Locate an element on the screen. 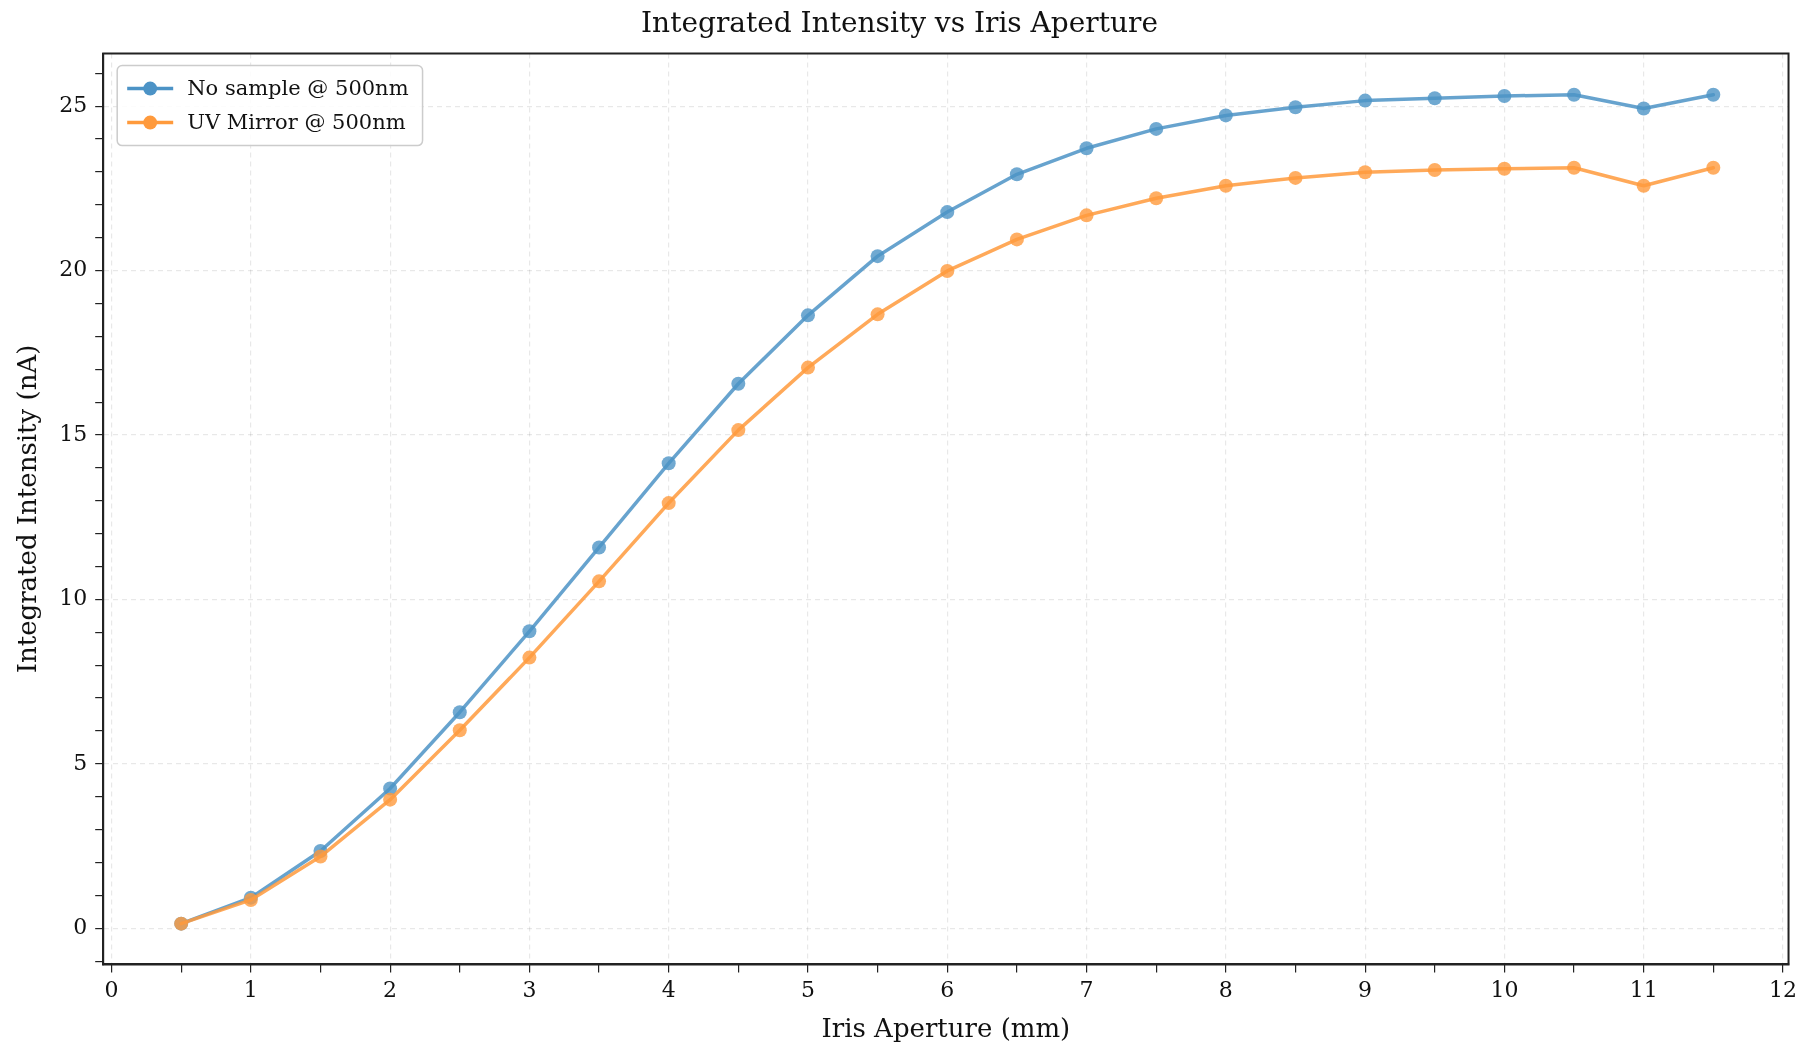  chart-title: Integrated Intensity vs Iris Aperture is located at coordinates (899, 23).